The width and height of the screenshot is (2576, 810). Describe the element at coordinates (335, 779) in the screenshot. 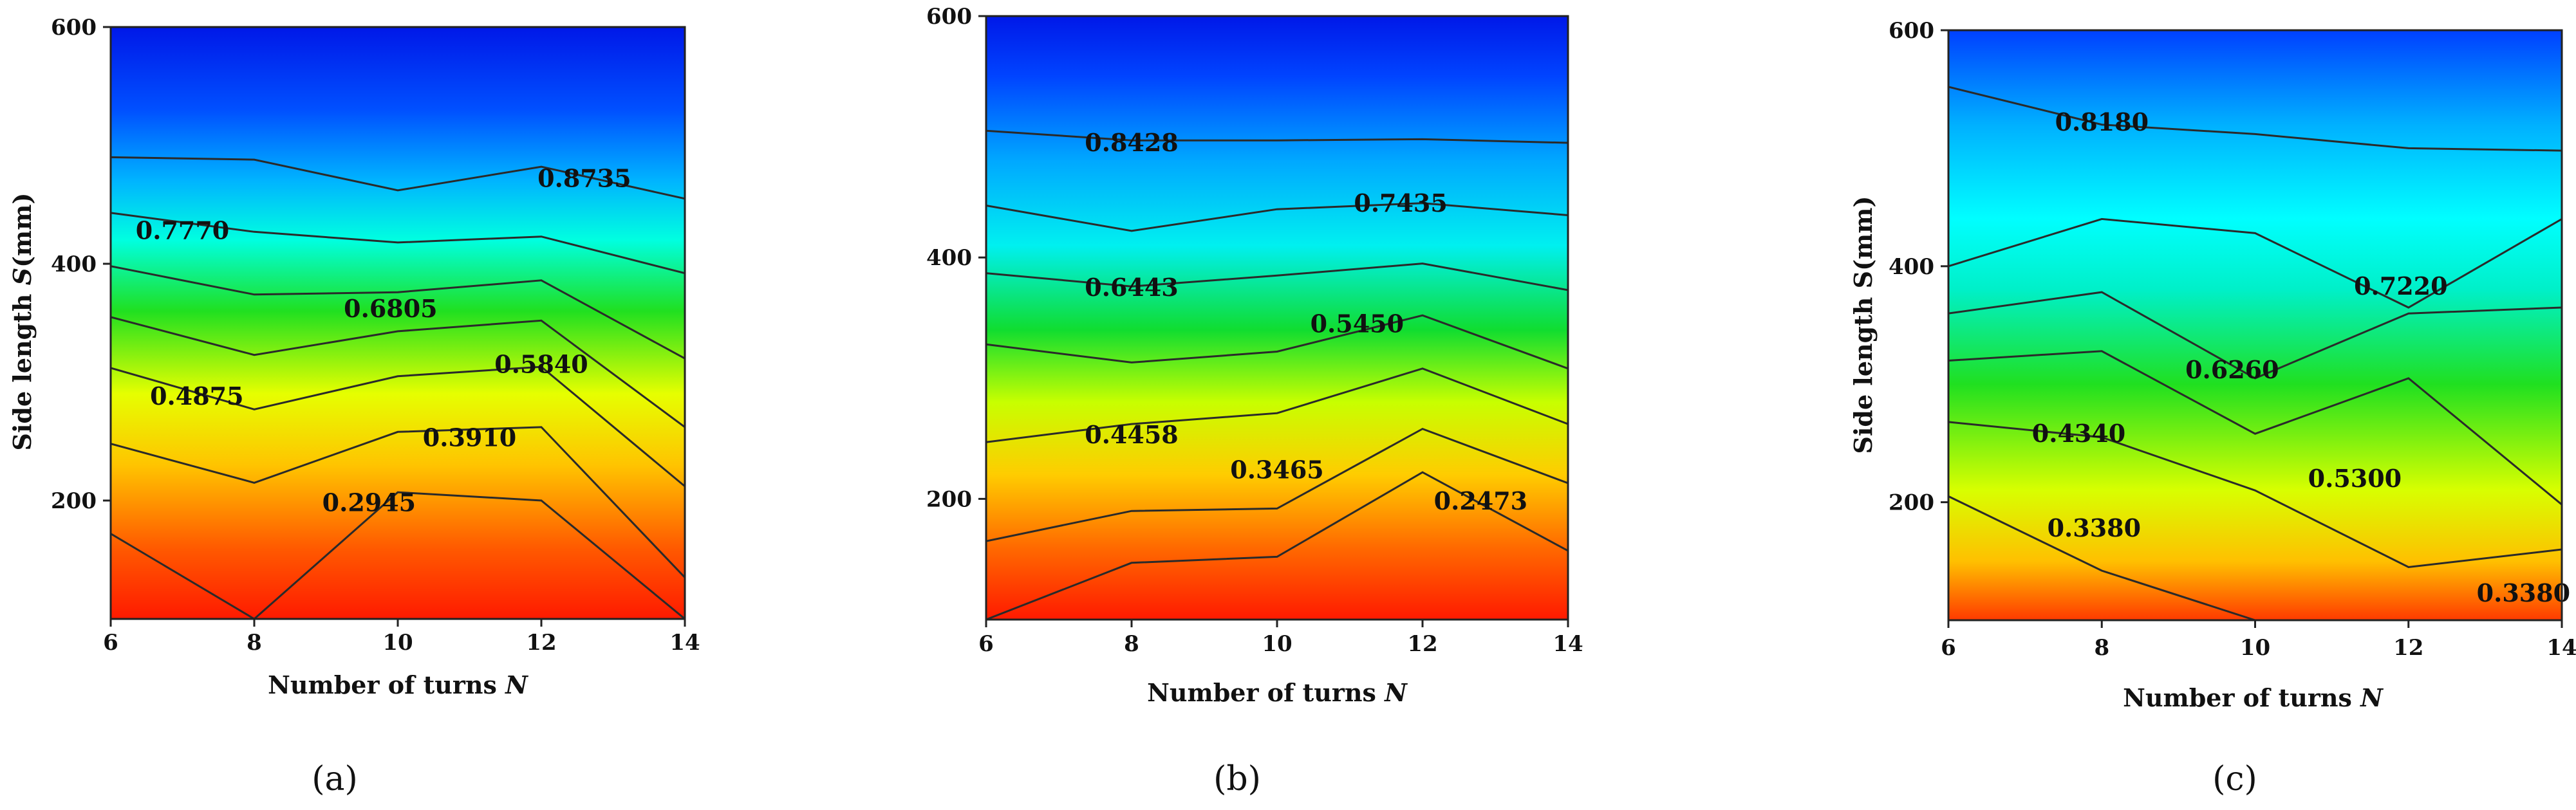

I see `caption-a: (a)` at that location.